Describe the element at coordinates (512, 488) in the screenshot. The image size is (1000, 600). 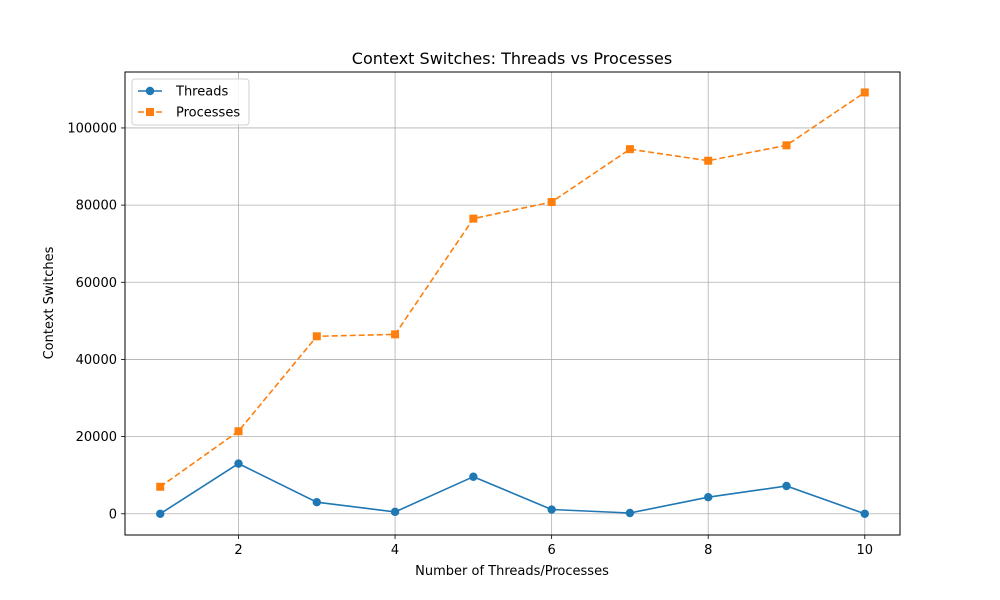
I see `threads-series-line` at that location.